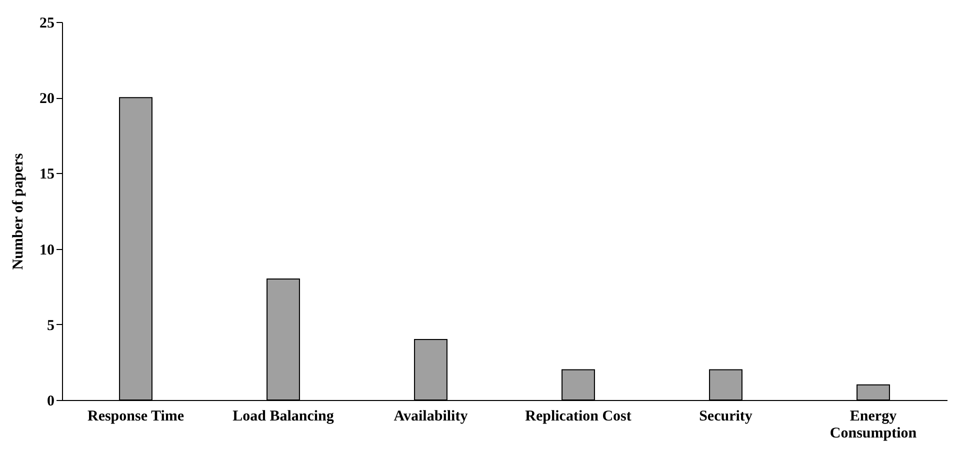  What do you see at coordinates (135, 416) in the screenshot?
I see `x-tick-label: Response Time` at bounding box center [135, 416].